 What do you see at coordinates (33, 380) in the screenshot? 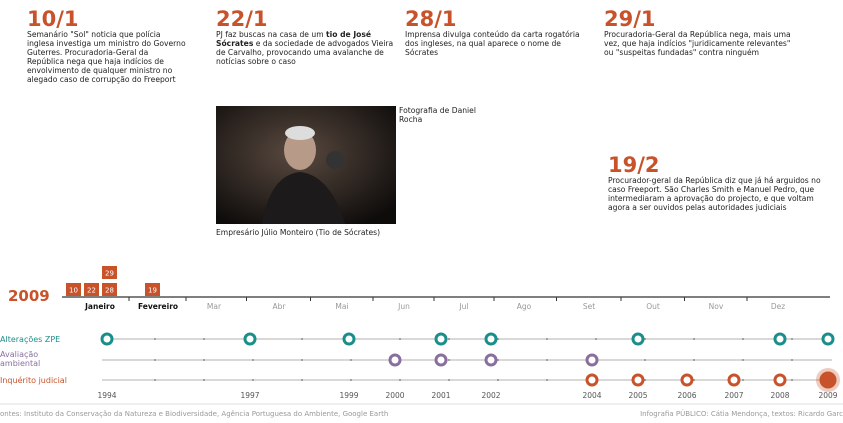
I see `track-label: Inquérito judicial` at bounding box center [33, 380].